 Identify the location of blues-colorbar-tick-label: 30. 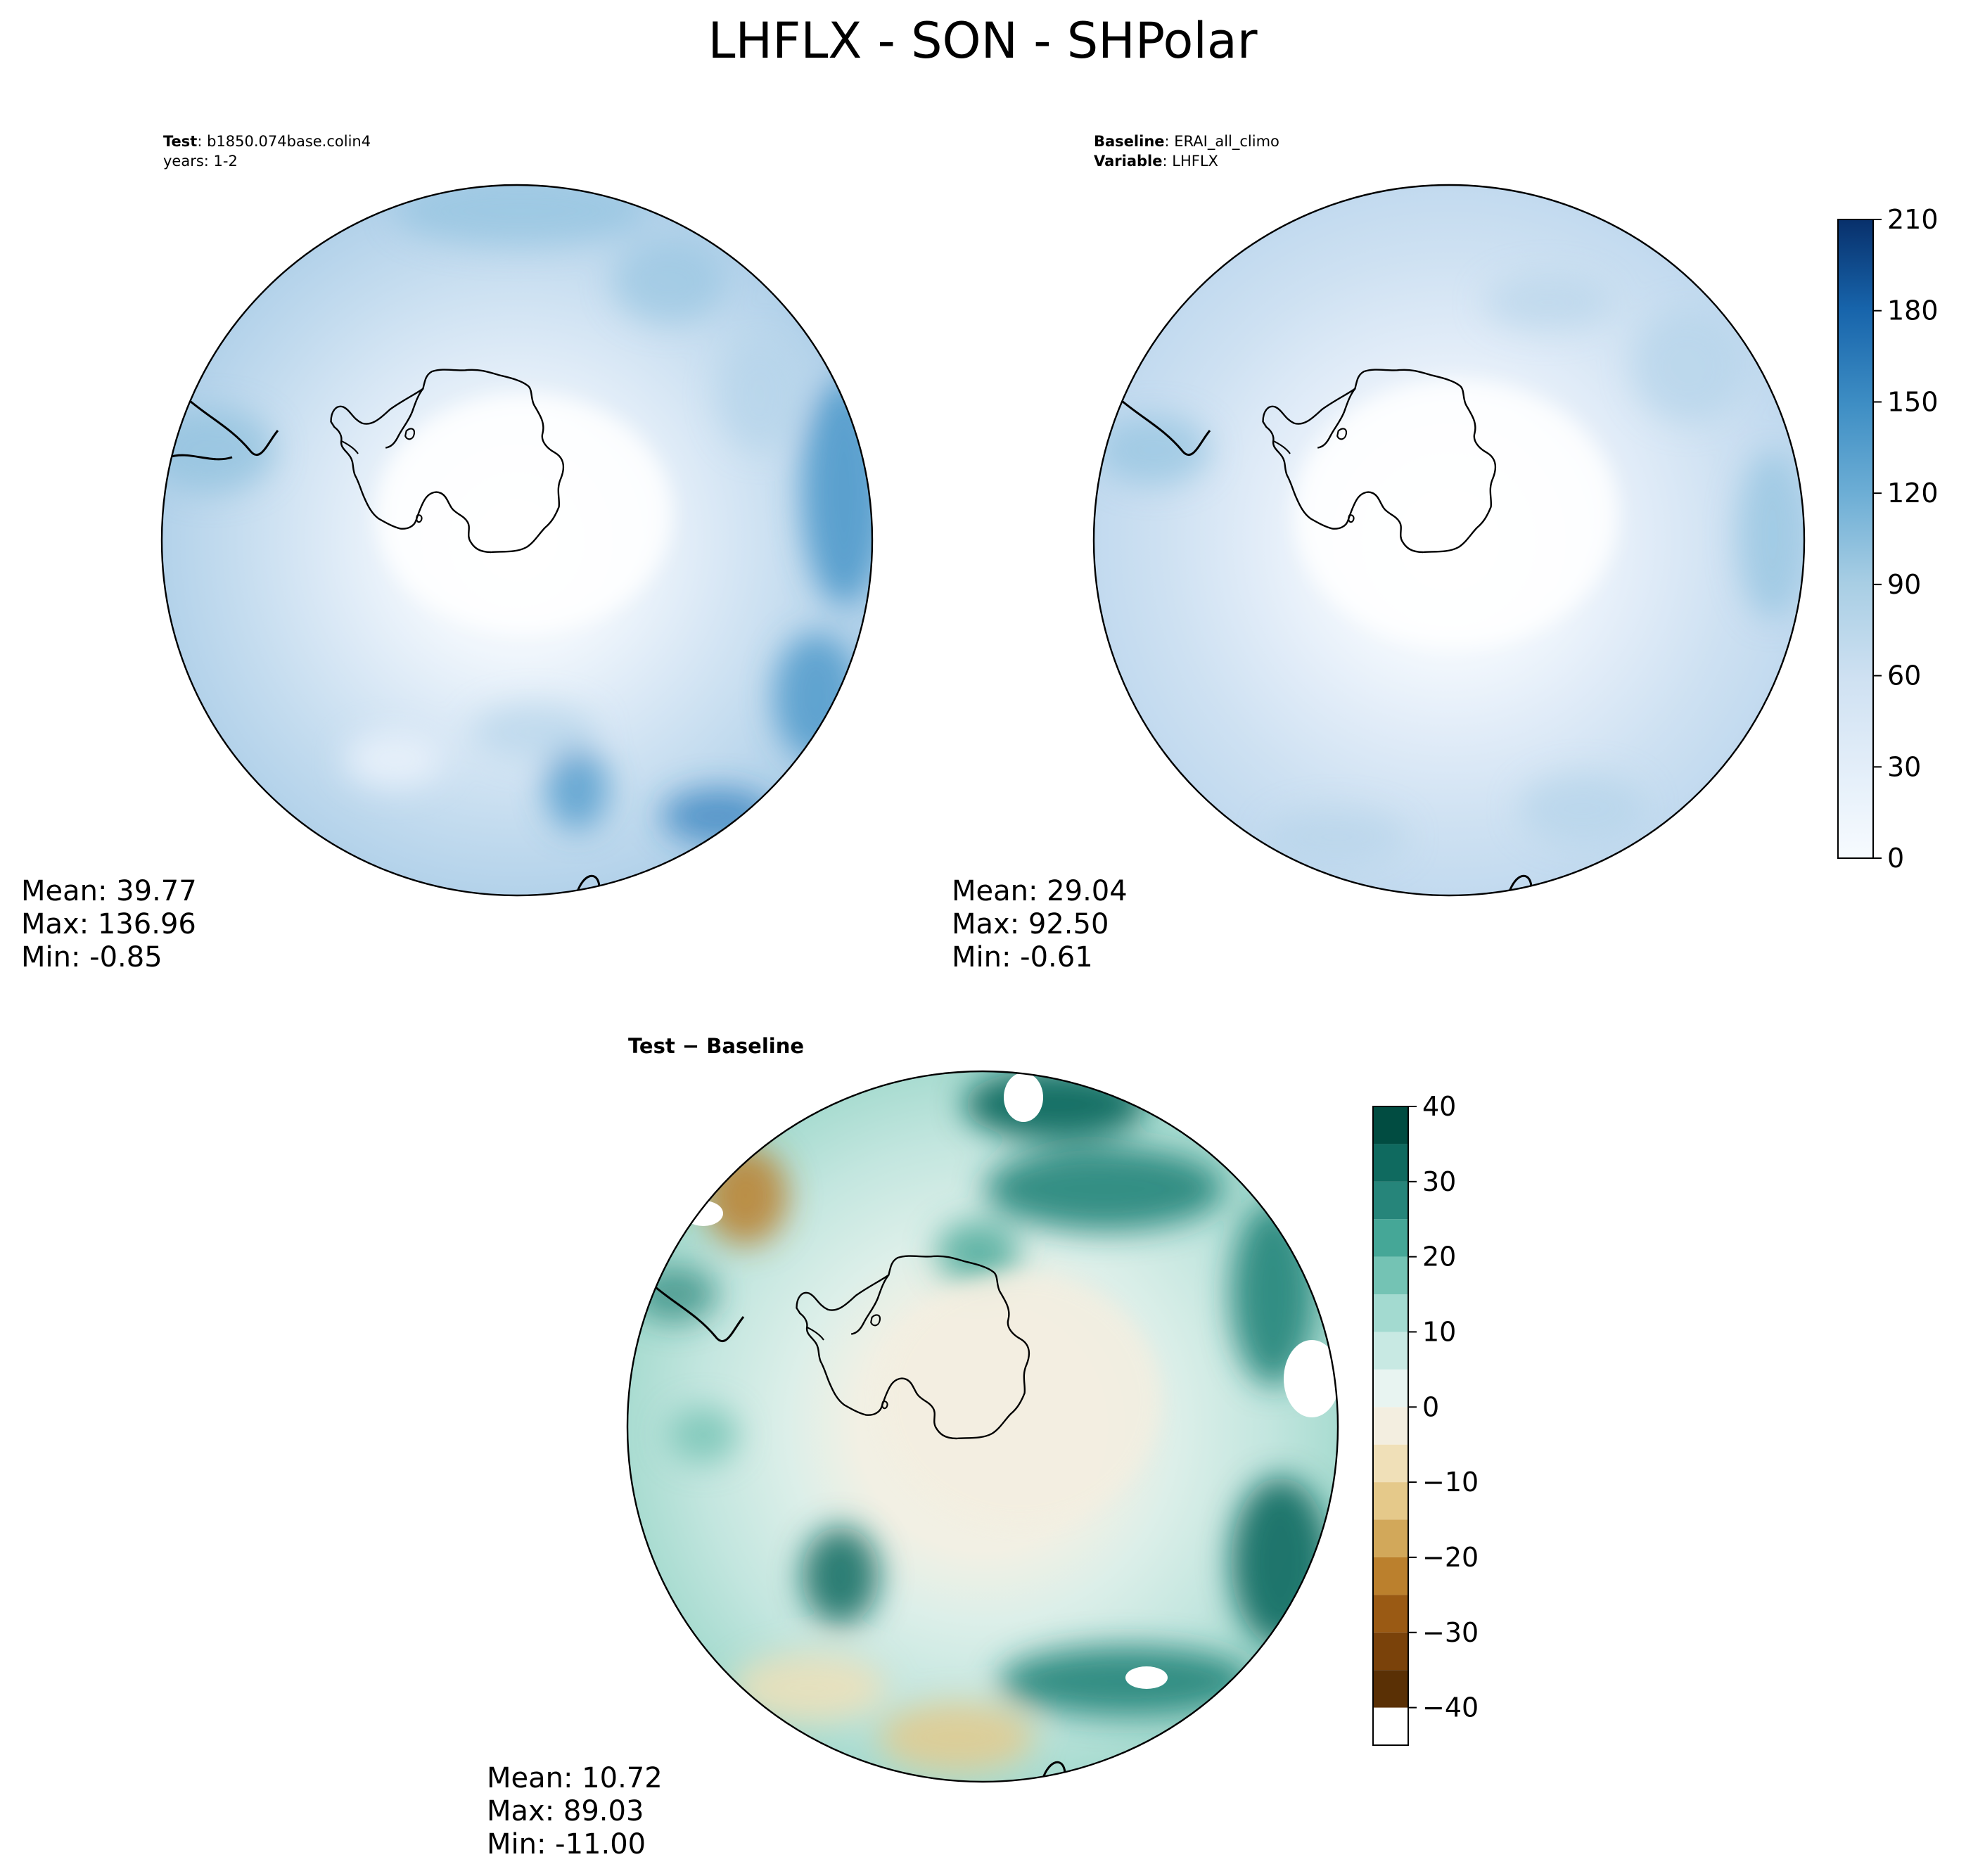
(1904, 766).